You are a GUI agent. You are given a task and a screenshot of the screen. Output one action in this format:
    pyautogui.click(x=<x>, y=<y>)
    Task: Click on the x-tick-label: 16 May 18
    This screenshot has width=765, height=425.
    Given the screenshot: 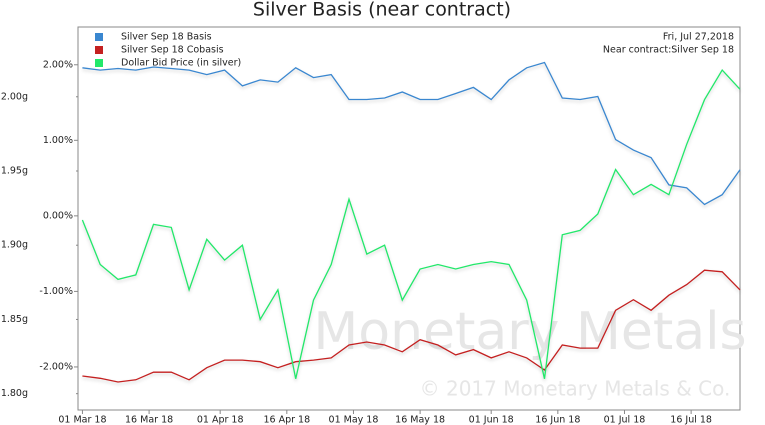 What is the action you would take?
    pyautogui.click(x=420, y=420)
    